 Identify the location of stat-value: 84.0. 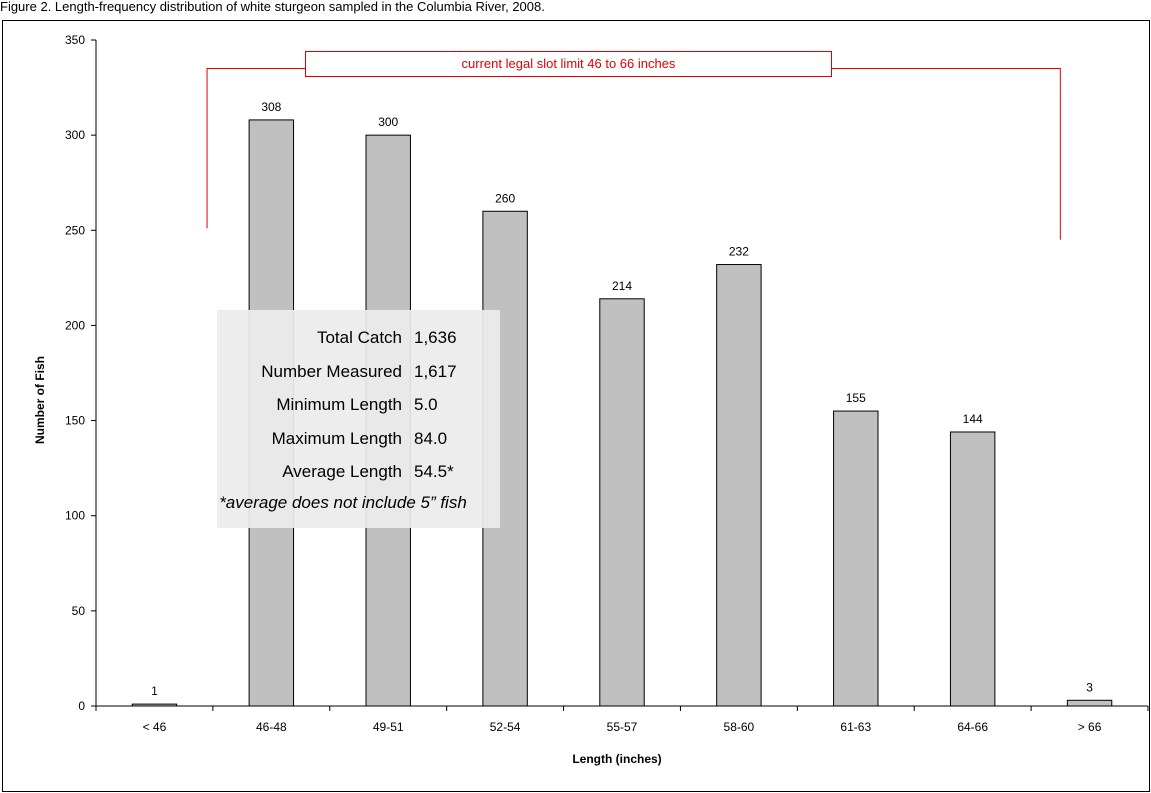
(431, 438).